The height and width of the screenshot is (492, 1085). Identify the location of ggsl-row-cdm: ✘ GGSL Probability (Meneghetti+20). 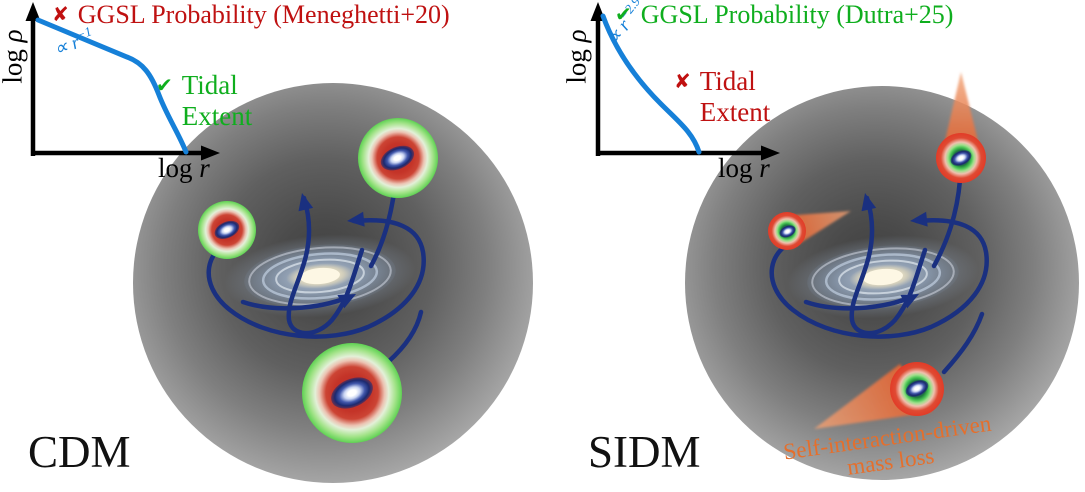
(251, 15).